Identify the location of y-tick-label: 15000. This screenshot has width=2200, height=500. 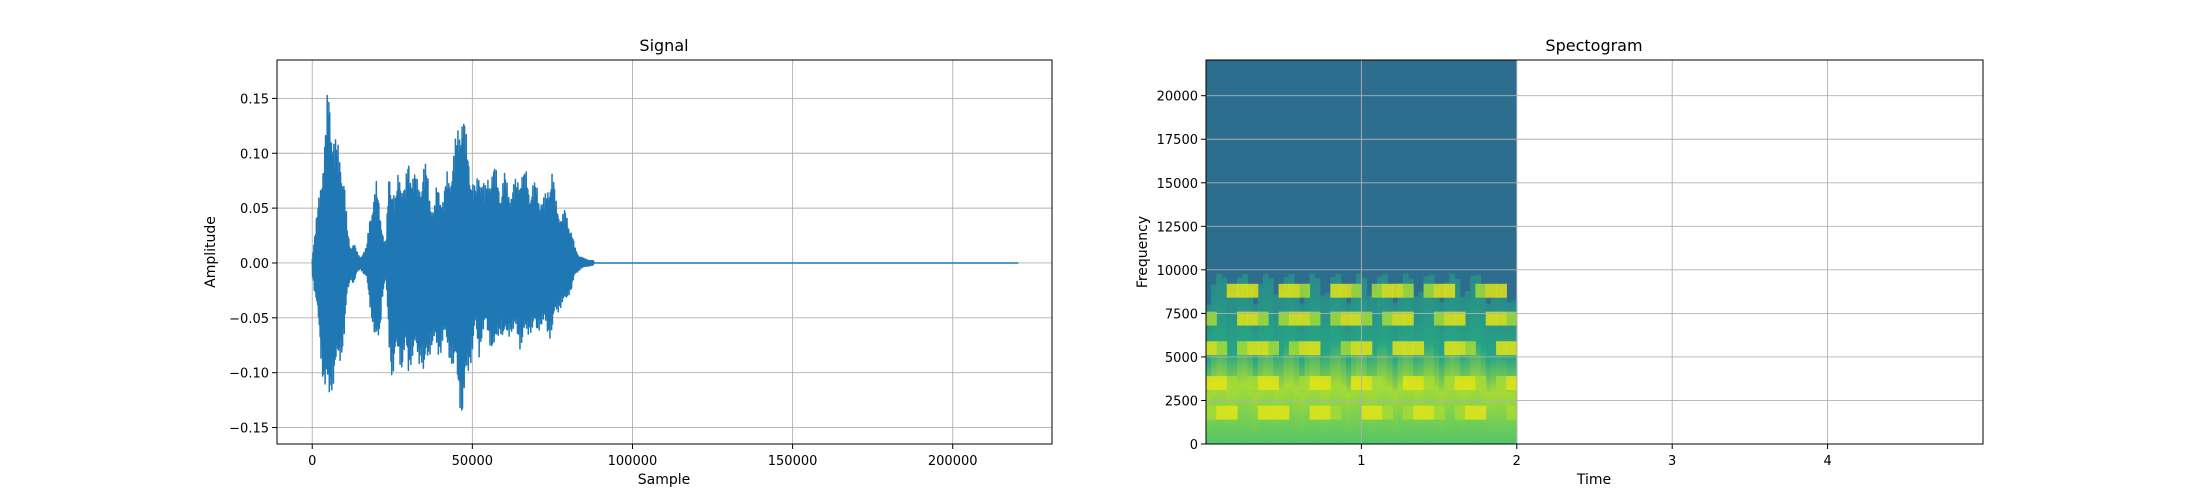
(1177, 184).